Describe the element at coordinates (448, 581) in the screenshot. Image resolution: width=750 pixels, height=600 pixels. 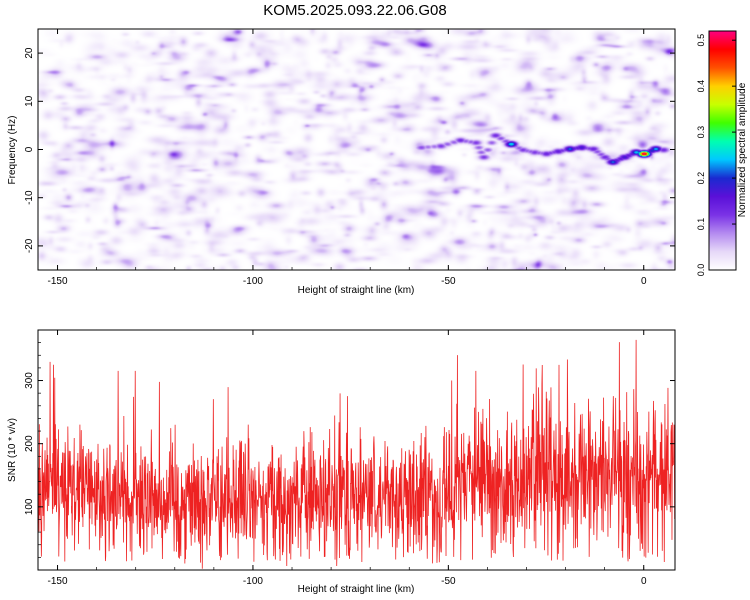
I see `snr-x-tick-label: -50` at that location.